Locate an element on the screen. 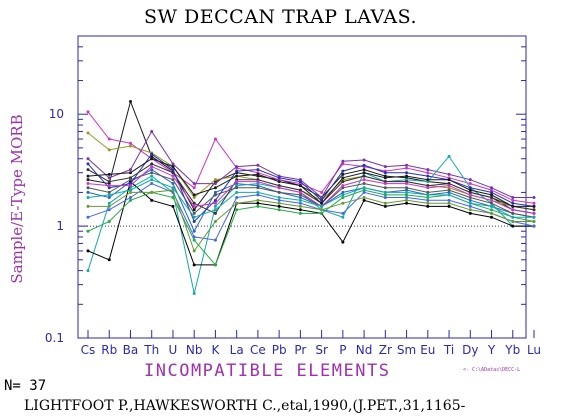 The height and width of the screenshot is (420, 561). x-tick-label: U is located at coordinates (173, 350).